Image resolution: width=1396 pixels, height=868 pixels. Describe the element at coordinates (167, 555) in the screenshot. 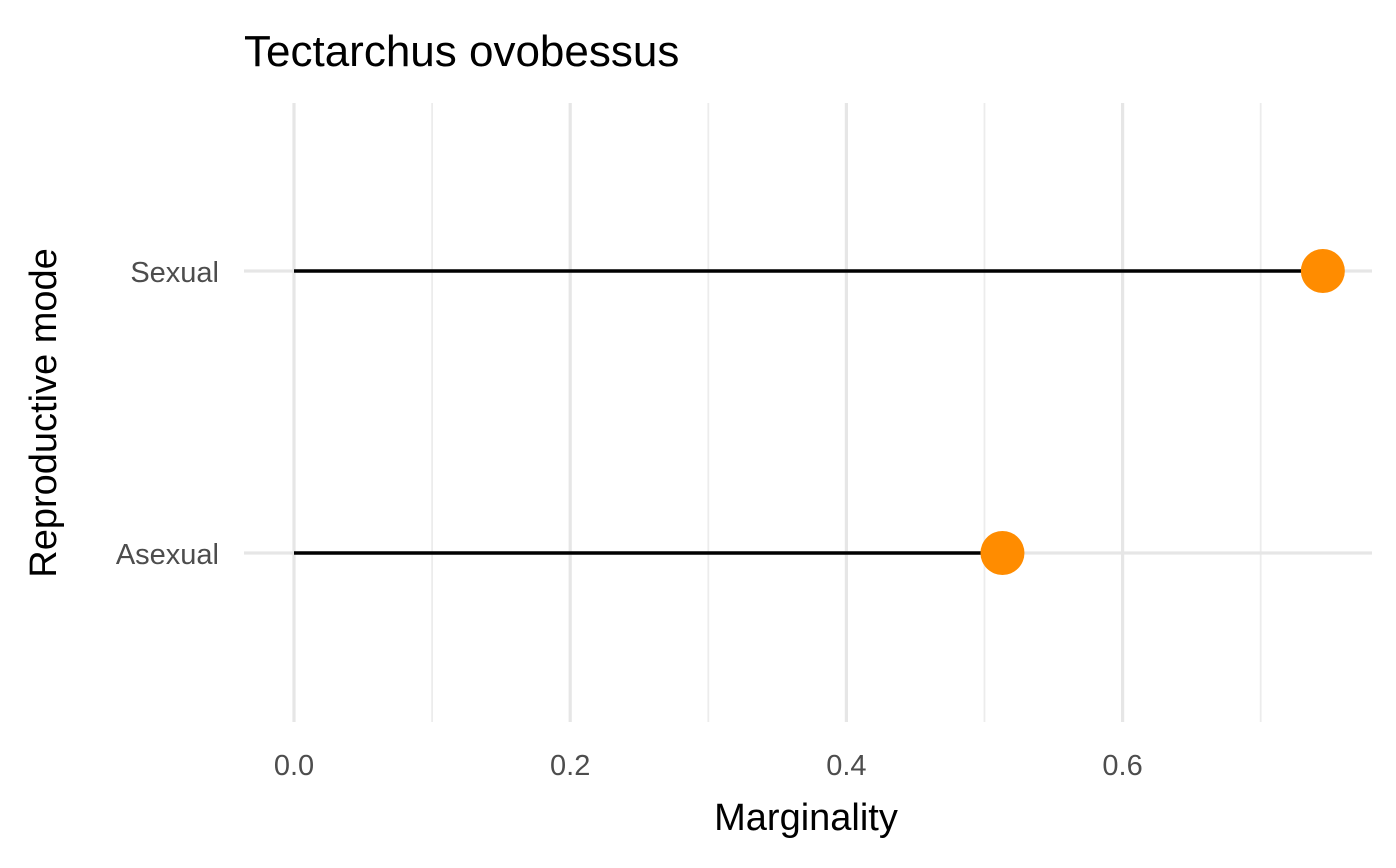

I see `y-tick-label: Asexual` at that location.